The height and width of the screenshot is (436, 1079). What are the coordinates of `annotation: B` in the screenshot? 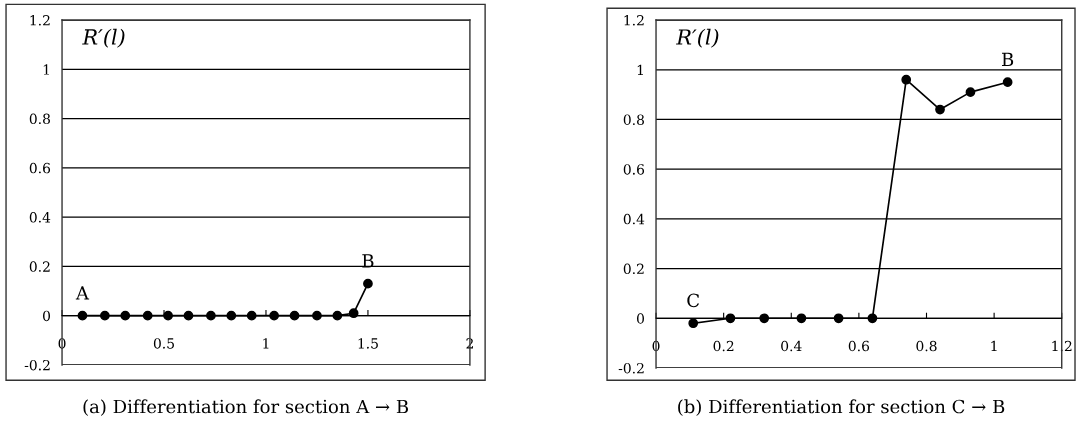 It's located at (1008, 59).